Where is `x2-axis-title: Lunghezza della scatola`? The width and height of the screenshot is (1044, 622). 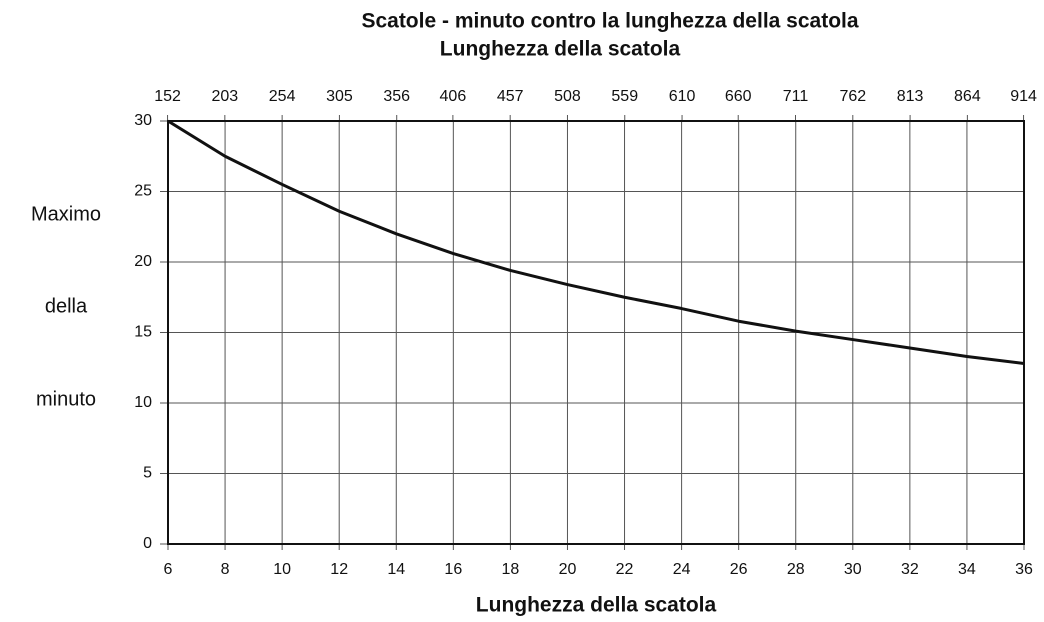
x2-axis-title: Lunghezza della scatola is located at coordinates (560, 49).